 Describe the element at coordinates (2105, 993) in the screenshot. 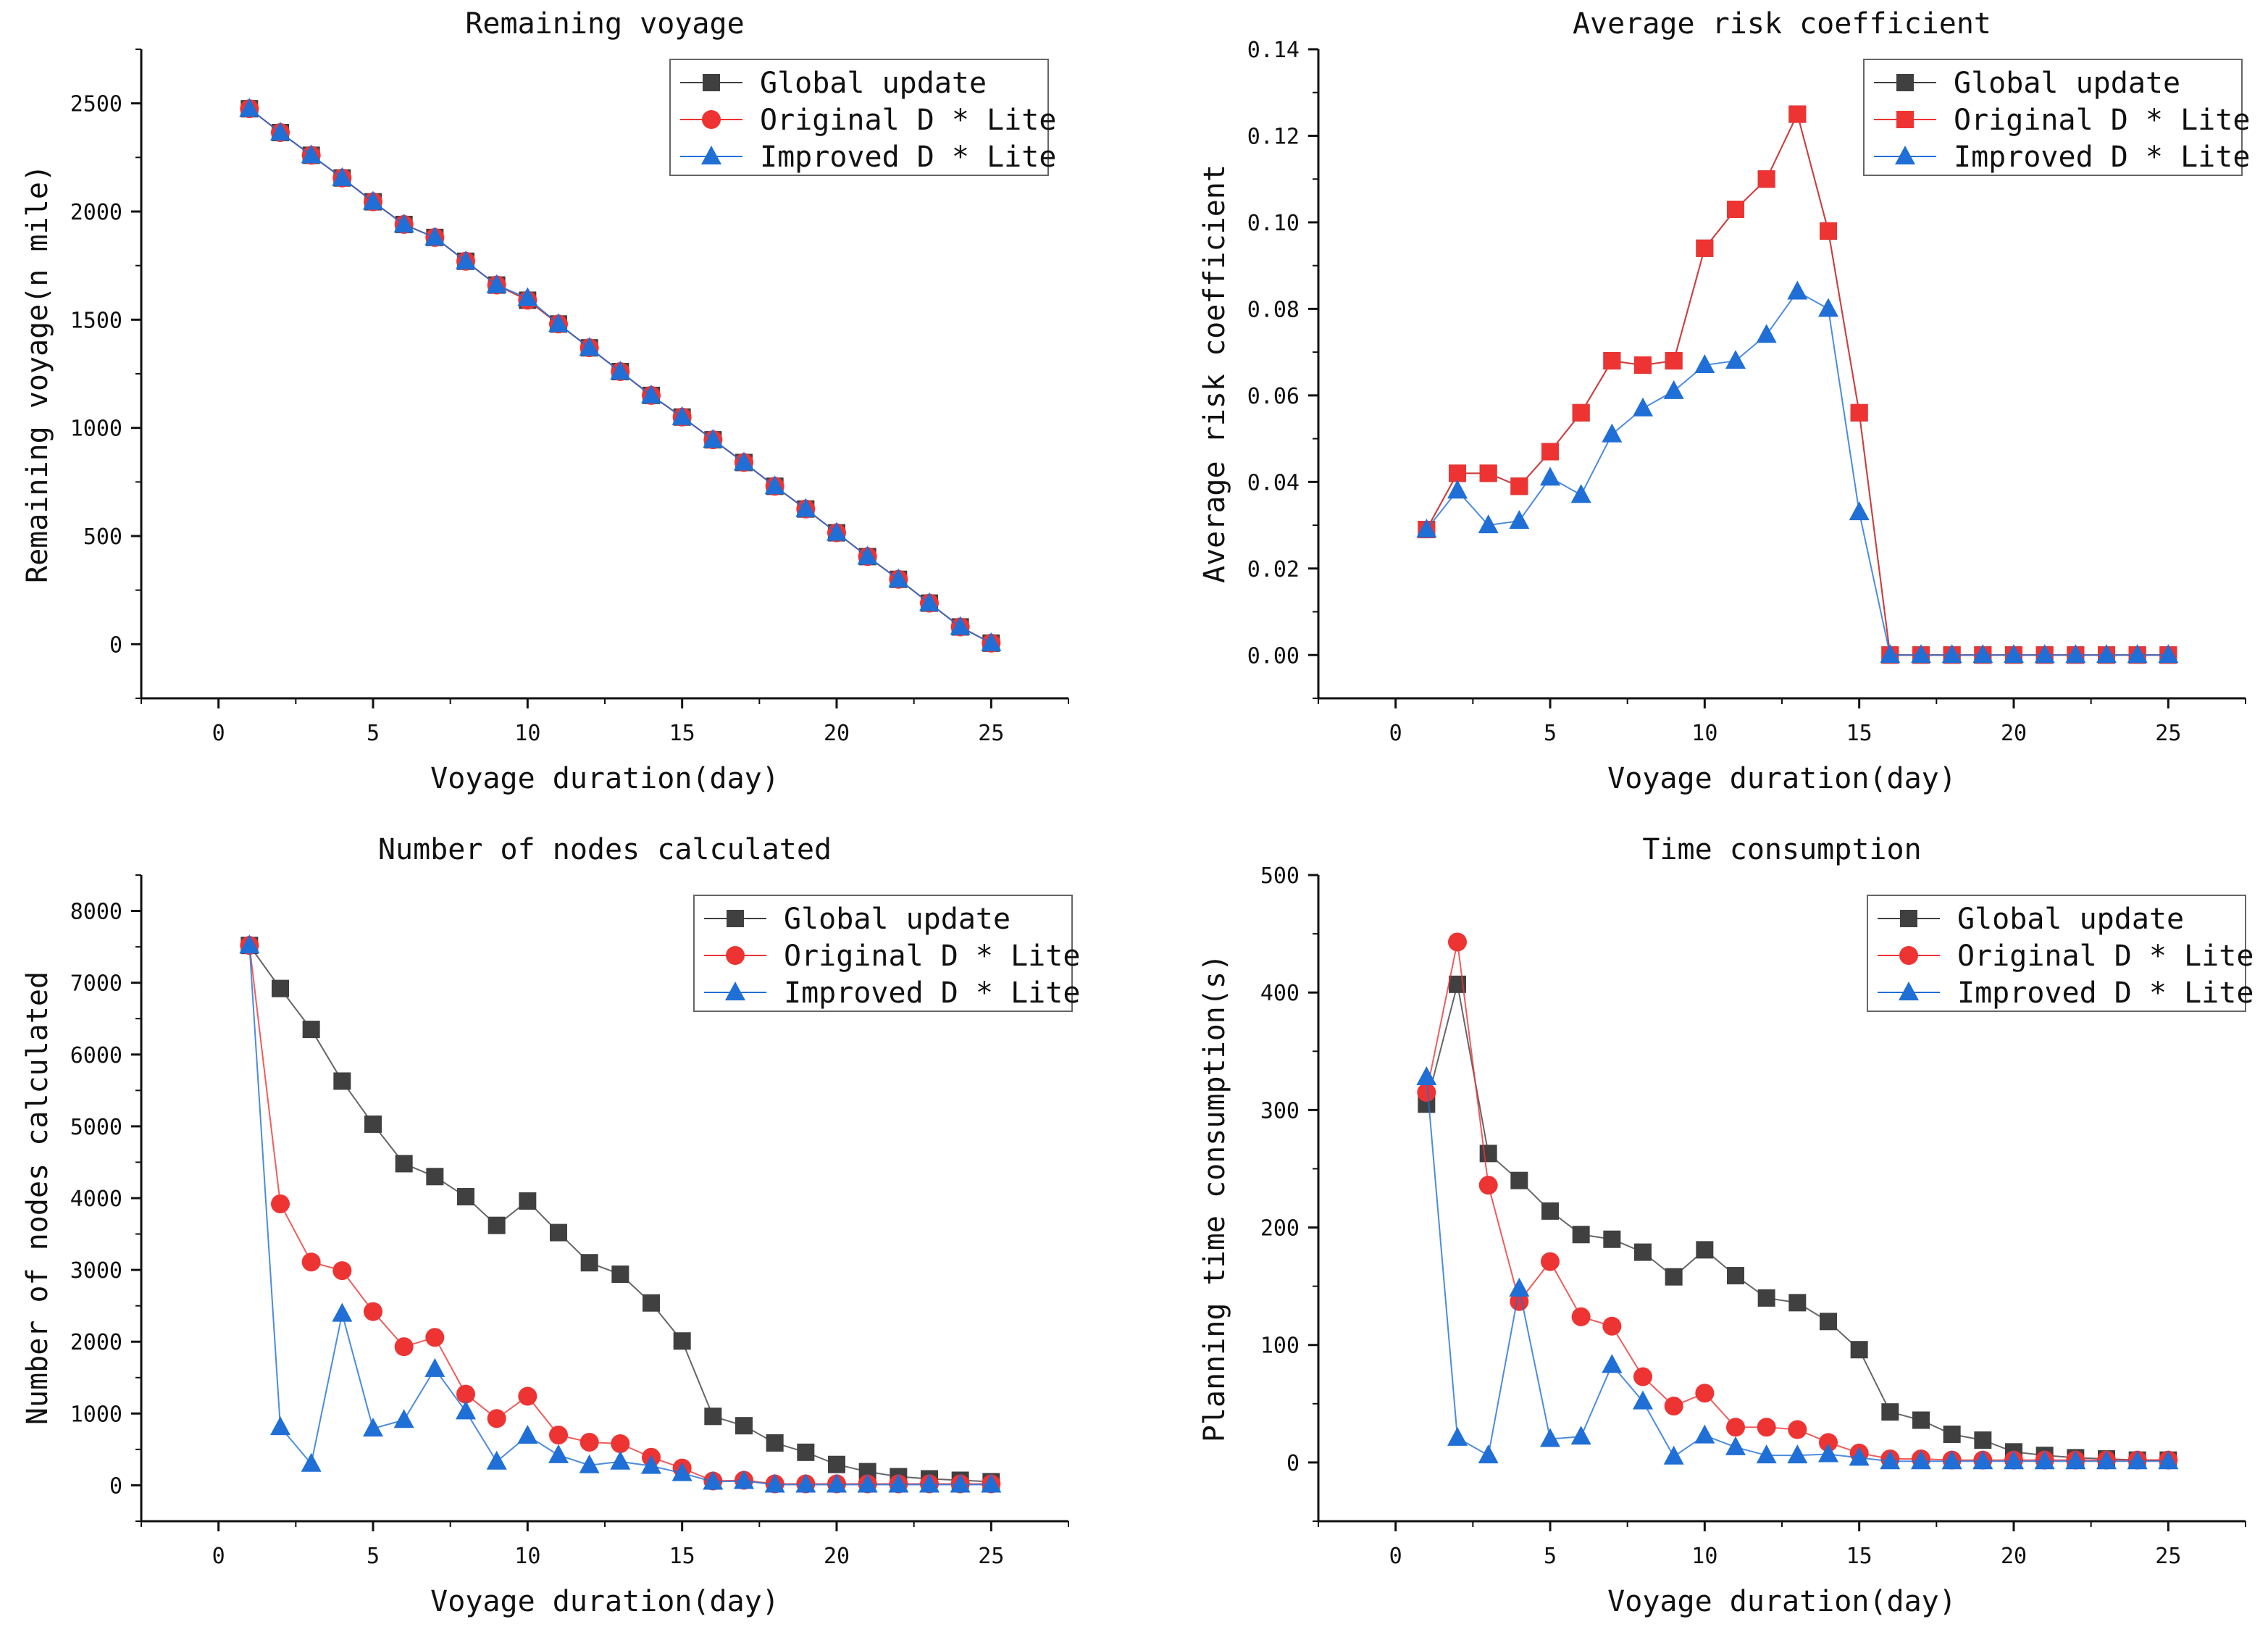

I see `legend-label: Improved D * Lite` at that location.